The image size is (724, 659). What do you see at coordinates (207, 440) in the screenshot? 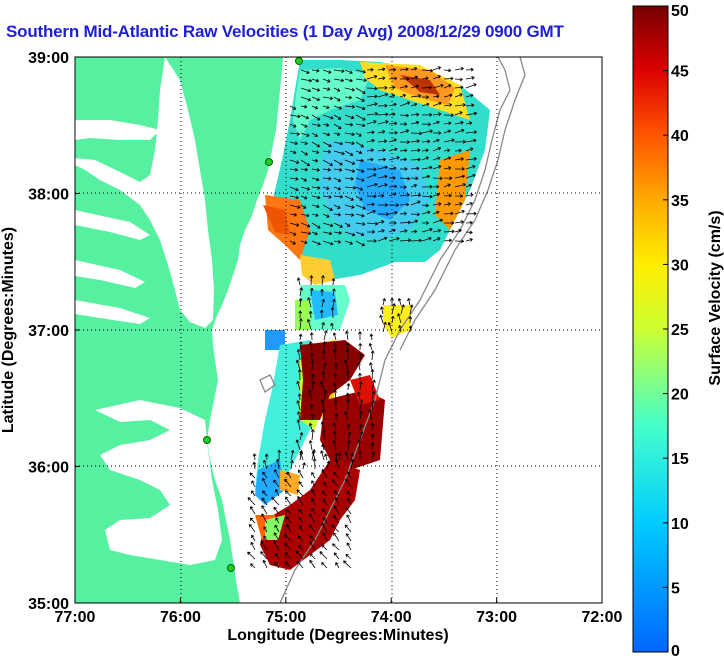
I see `radar-site-marker` at bounding box center [207, 440].